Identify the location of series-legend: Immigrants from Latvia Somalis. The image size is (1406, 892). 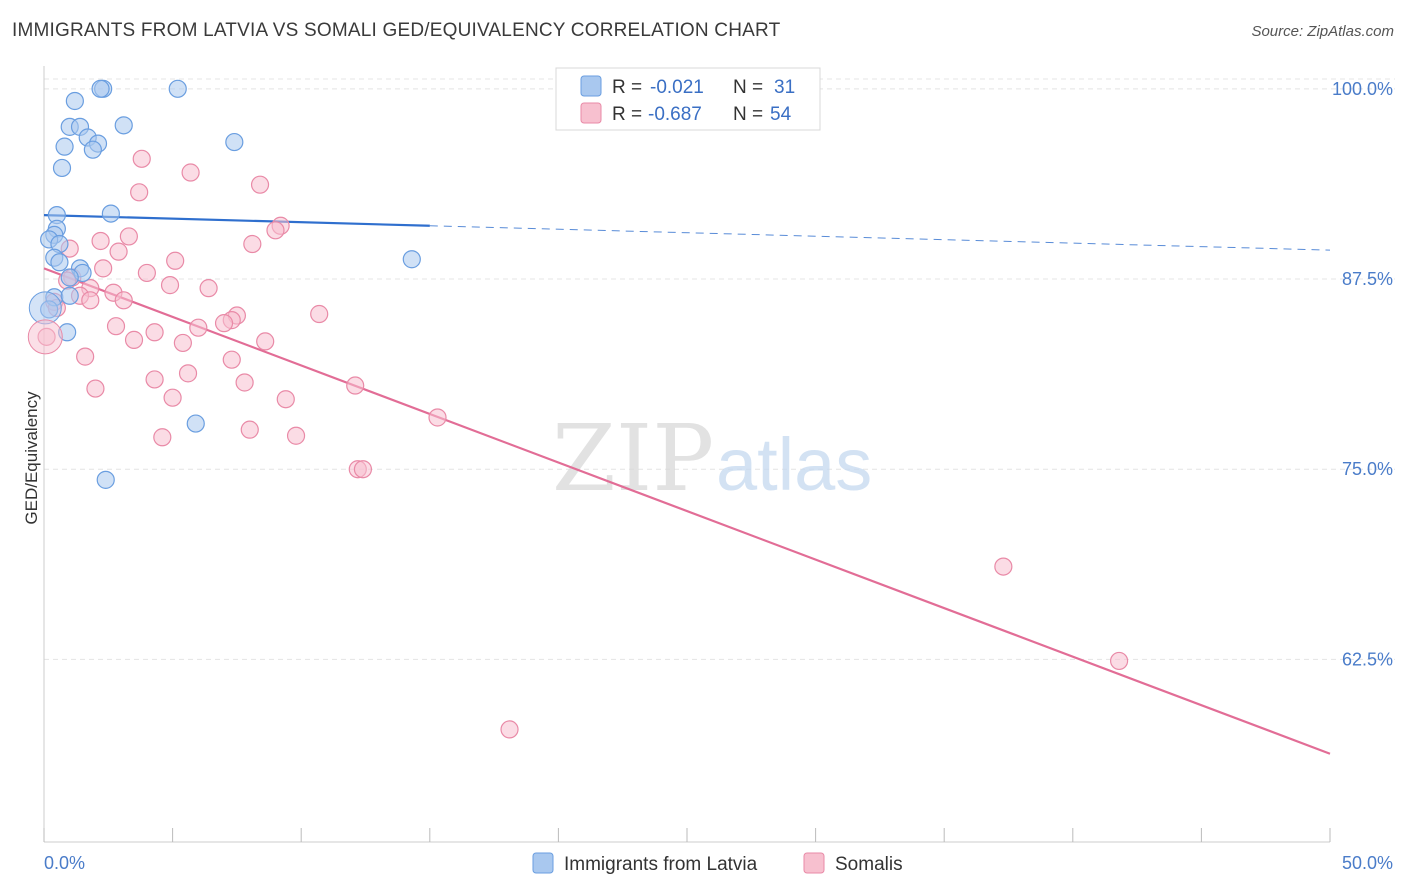
(717, 863).